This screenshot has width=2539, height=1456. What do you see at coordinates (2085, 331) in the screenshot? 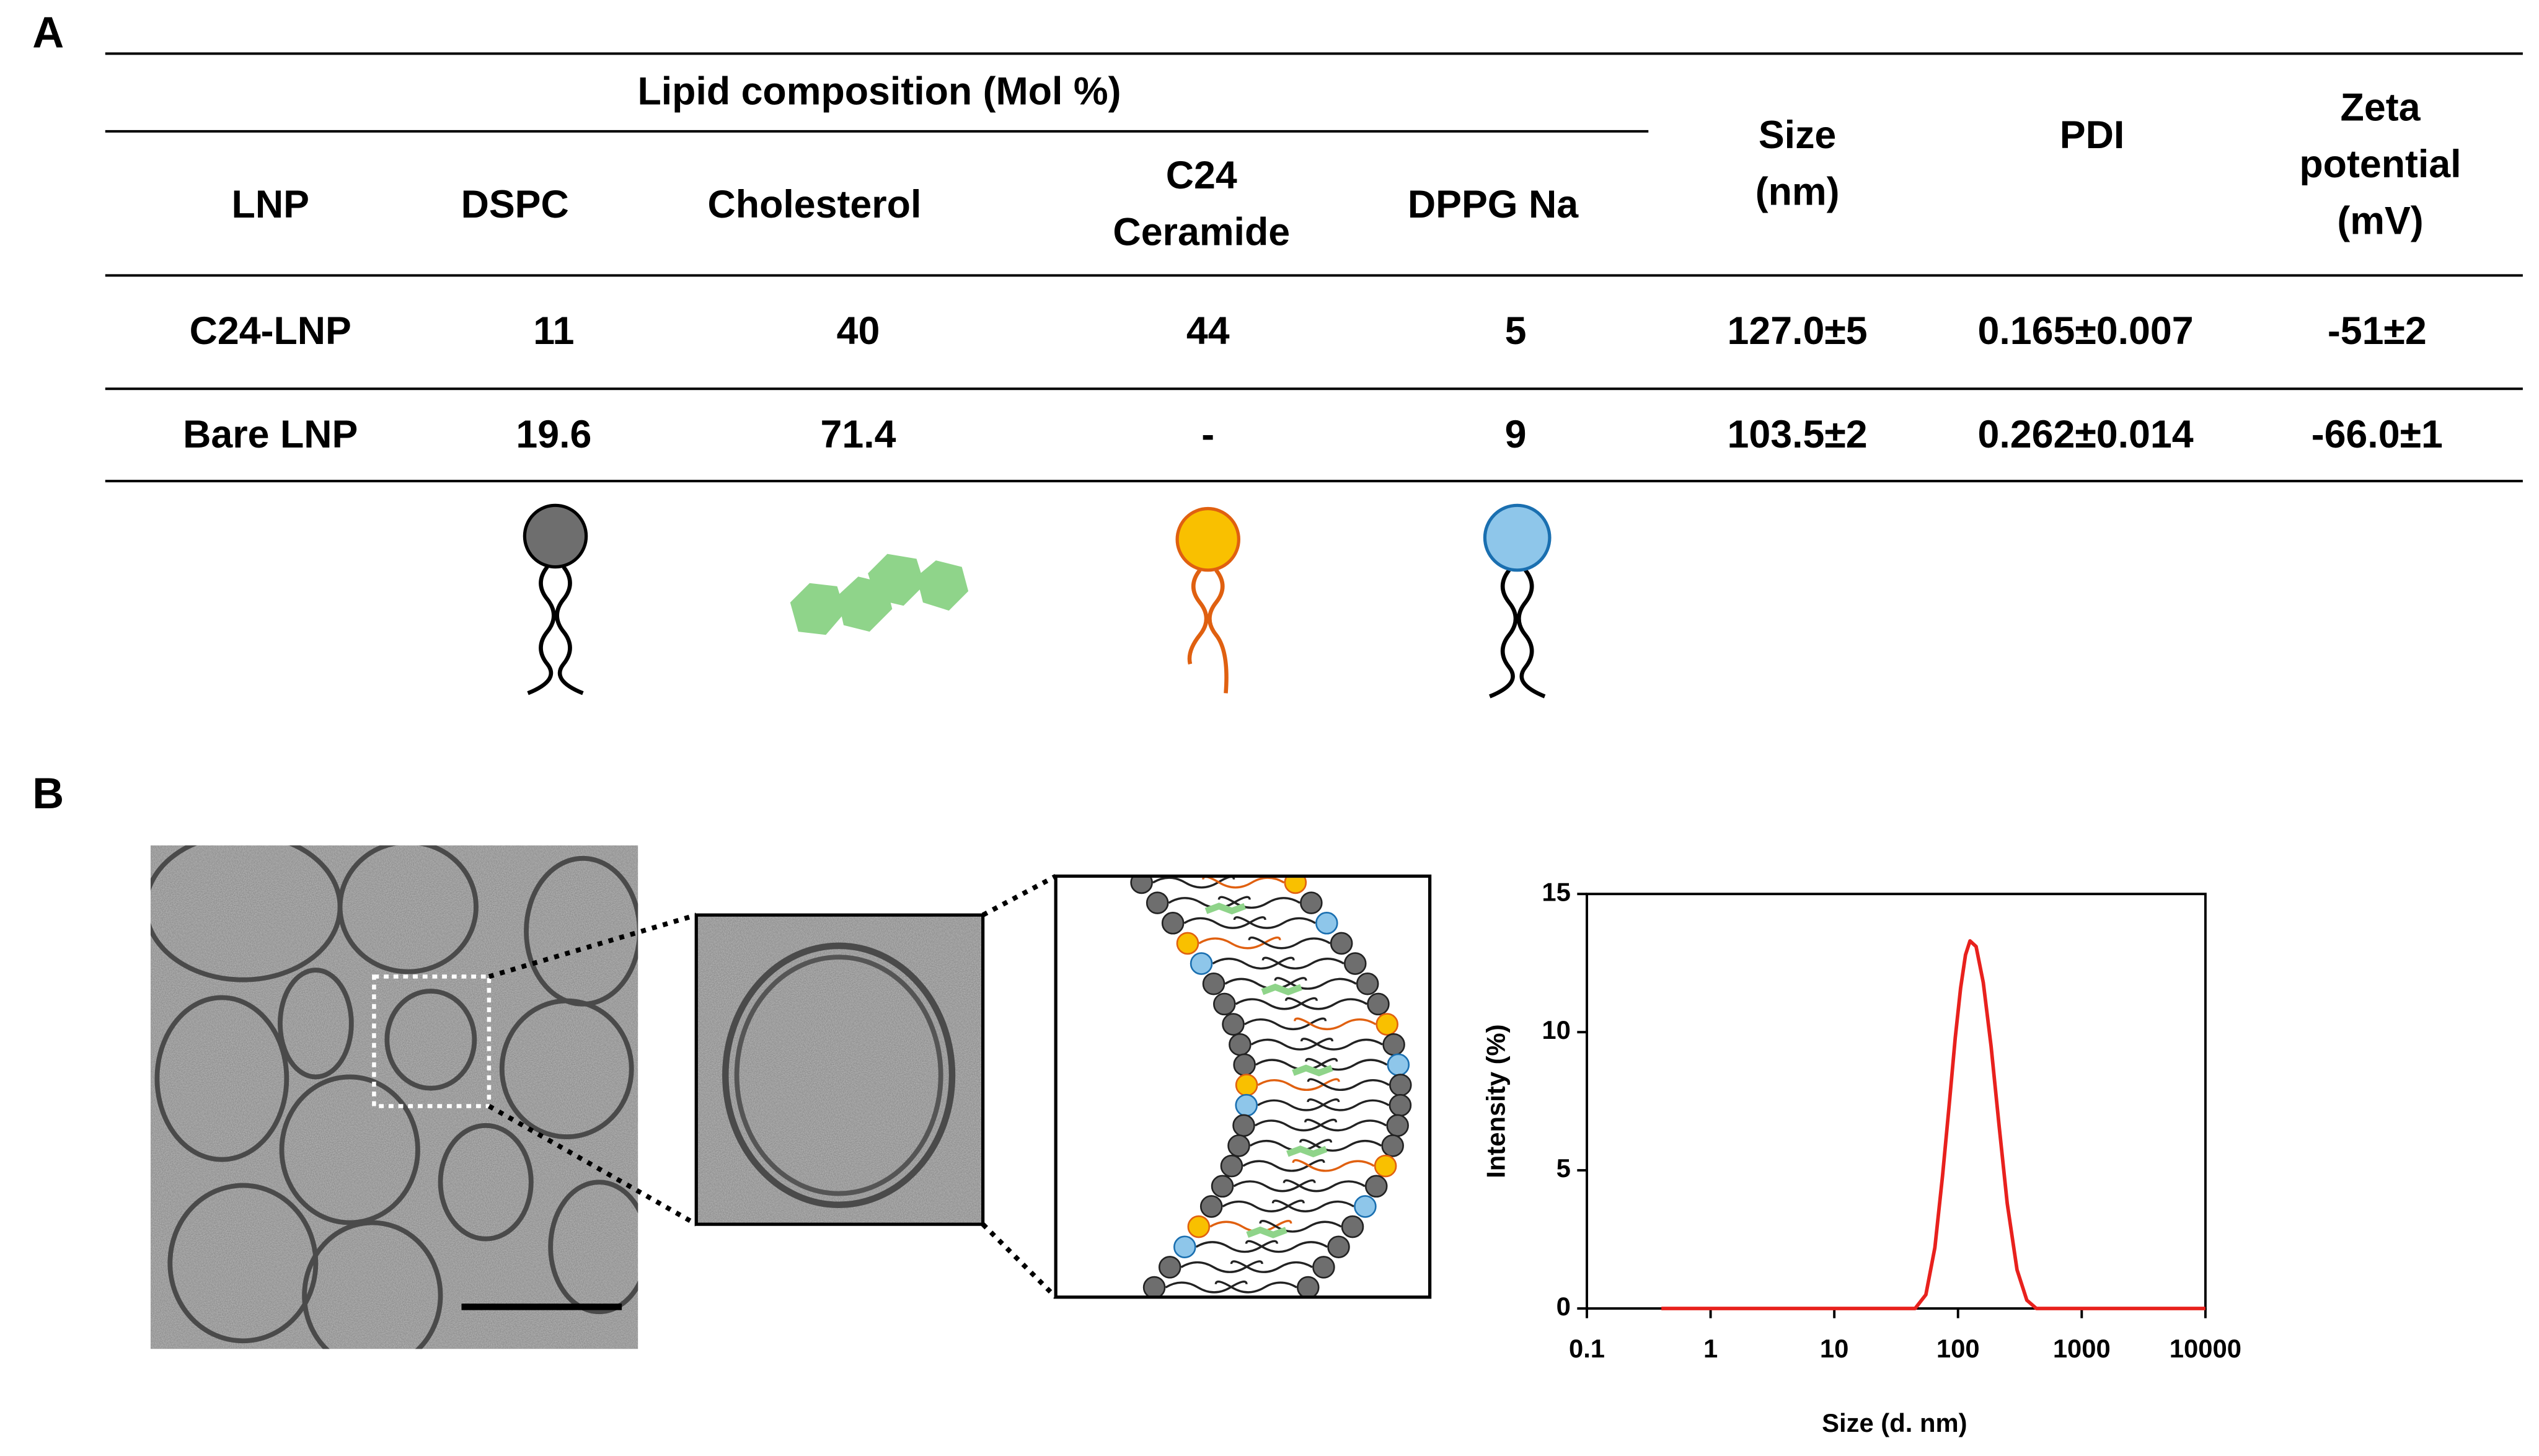
I see `table-cell: 0.165±0.007` at bounding box center [2085, 331].